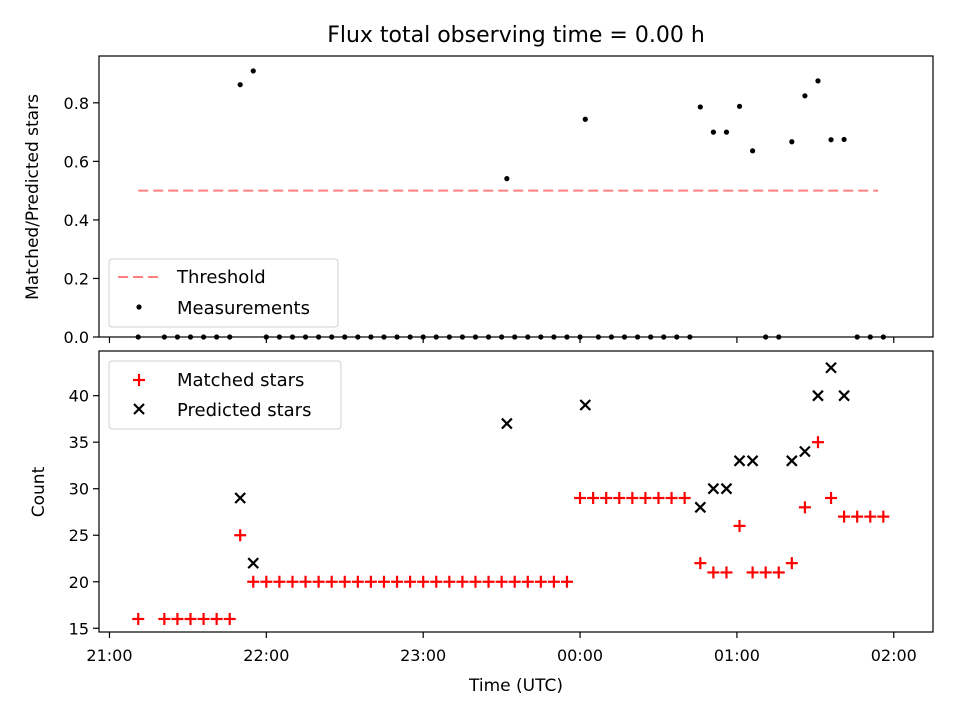 This screenshot has width=960, height=720. I want to click on legend-predicted-label: Predicted stars, so click(244, 410).